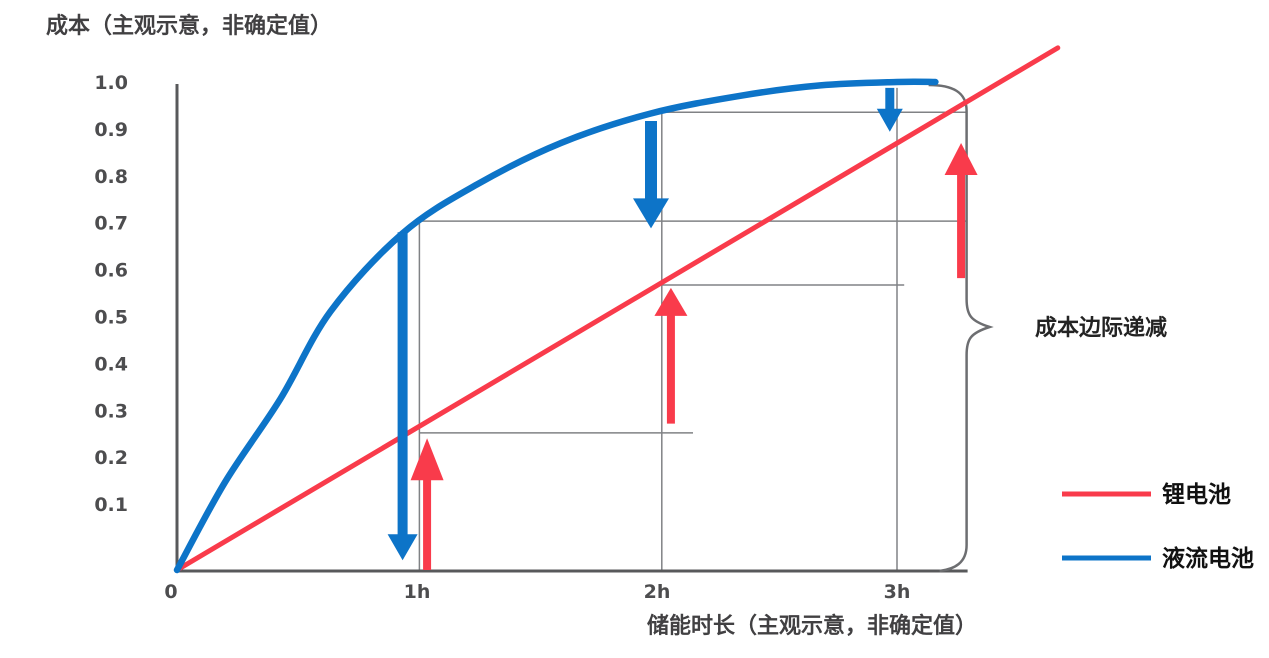 This screenshot has height=658, width=1269. What do you see at coordinates (111, 224) in the screenshot?
I see `y-tick-label: 0.7` at bounding box center [111, 224].